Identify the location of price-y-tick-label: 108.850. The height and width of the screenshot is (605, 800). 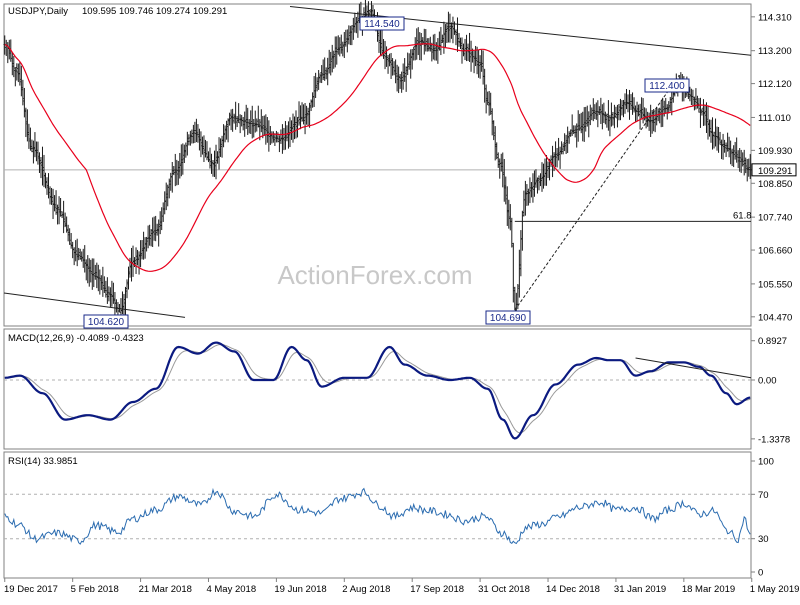
(775, 184).